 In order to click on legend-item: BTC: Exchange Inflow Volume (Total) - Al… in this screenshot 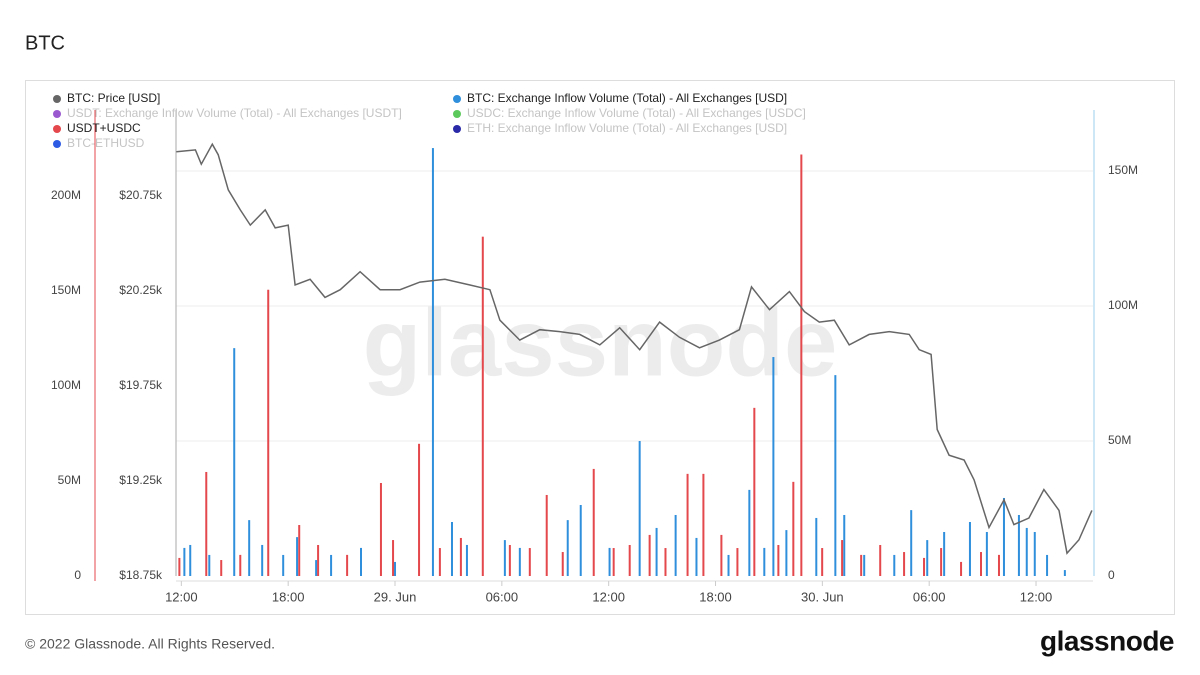, I will do `click(620, 98)`.